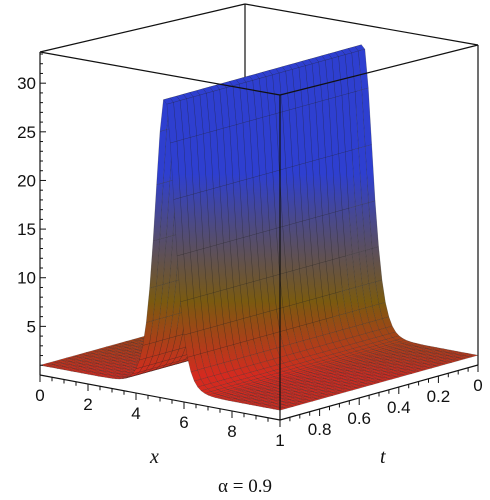 Image resolution: width=490 pixels, height=500 pixels. Describe the element at coordinates (279, 440) in the screenshot. I see `t-tick-label: 1` at that location.